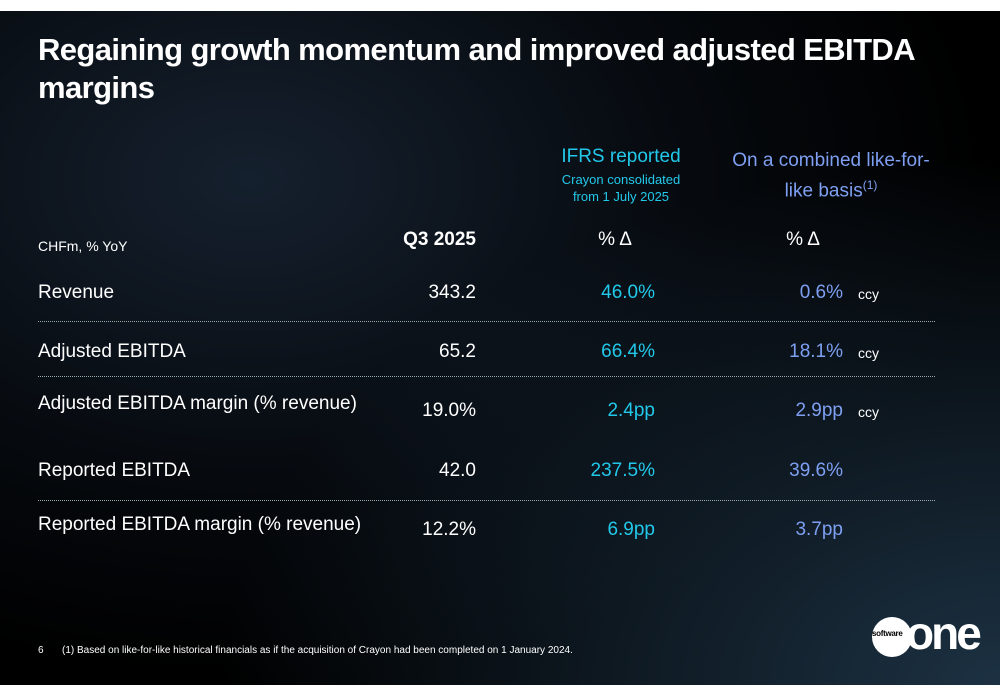 The height and width of the screenshot is (685, 1000). I want to click on row-label: Adjusted EBITDA, so click(112, 351).